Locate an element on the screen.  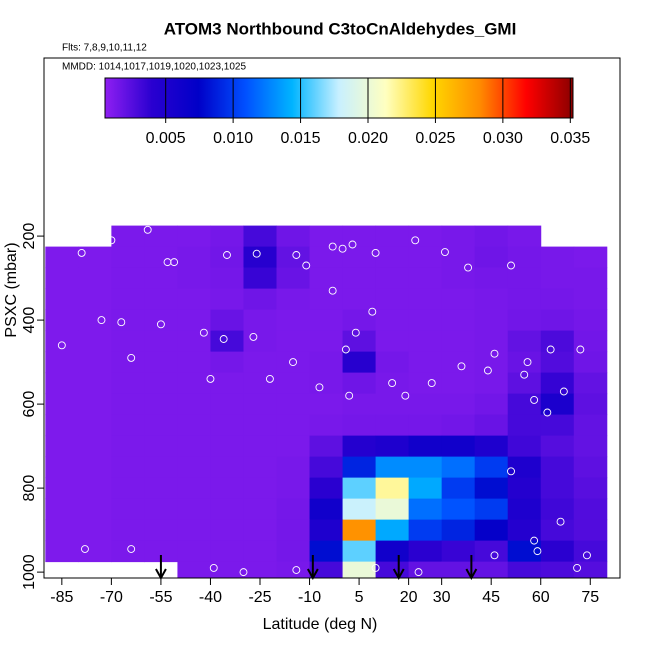
y-tick-label: 400 is located at coordinates (29, 320).